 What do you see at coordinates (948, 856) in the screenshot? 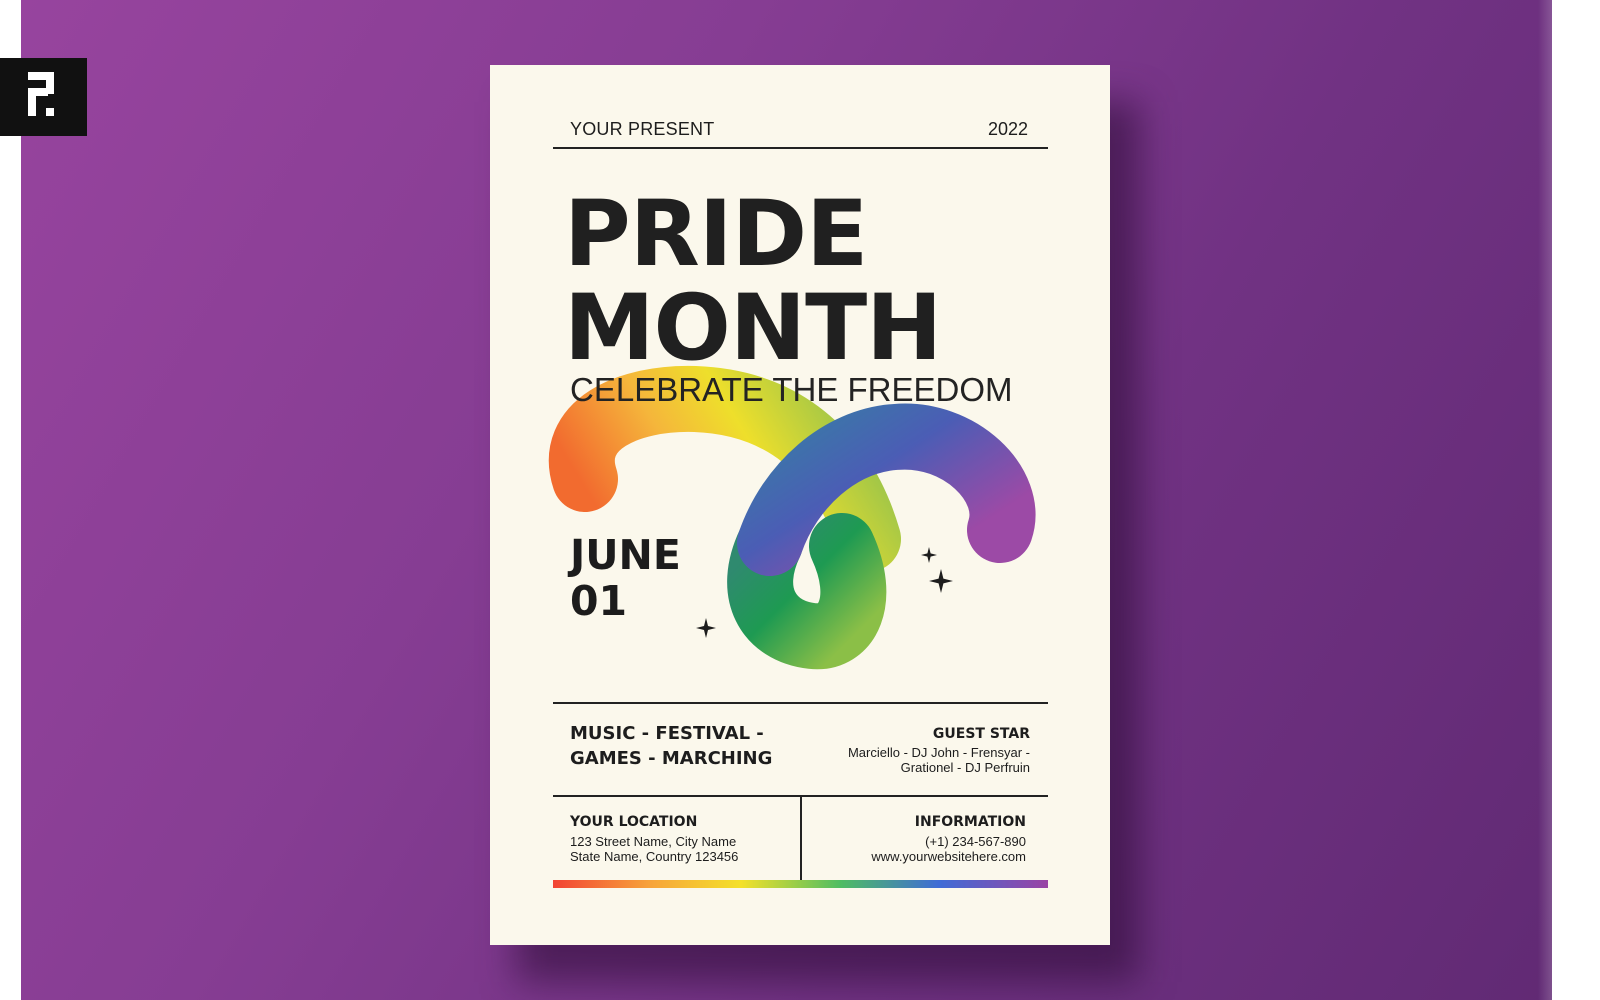
I see `website-url: www.yourwebsitehere.com` at bounding box center [948, 856].